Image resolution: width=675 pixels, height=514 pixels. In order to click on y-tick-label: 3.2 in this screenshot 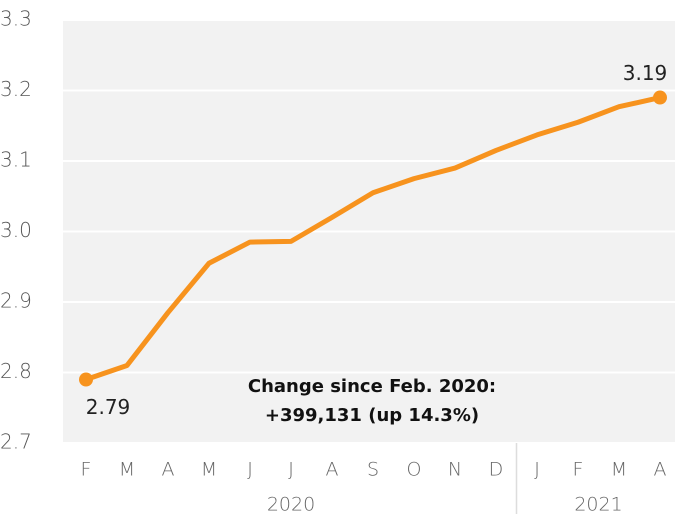, I will do `click(16, 89)`.